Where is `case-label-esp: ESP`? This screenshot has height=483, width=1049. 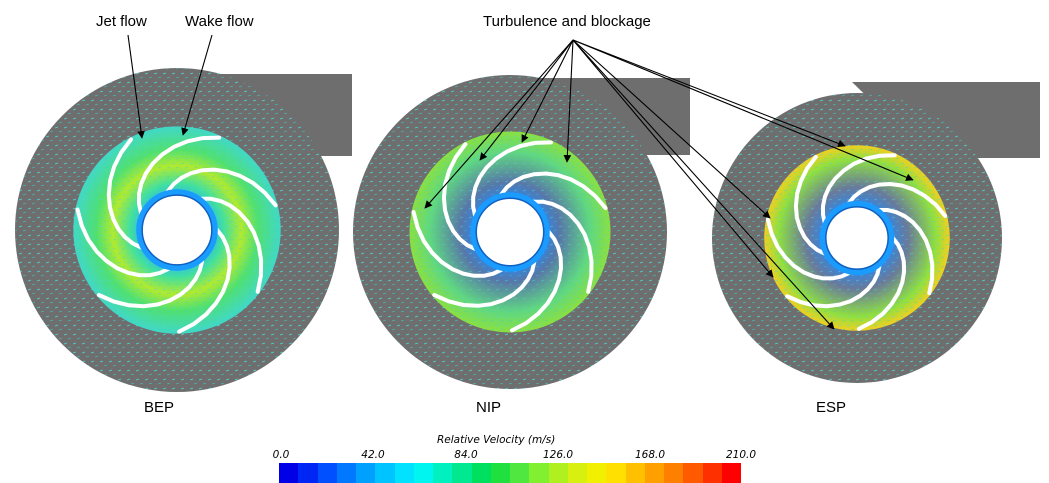 case-label-esp: ESP is located at coordinates (831, 407).